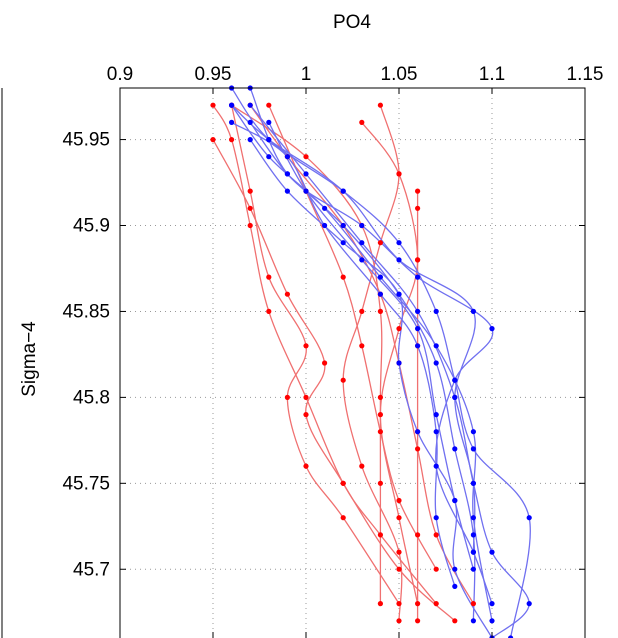  What do you see at coordinates (399, 74) in the screenshot?
I see `x-tick-label: 1.05` at bounding box center [399, 74].